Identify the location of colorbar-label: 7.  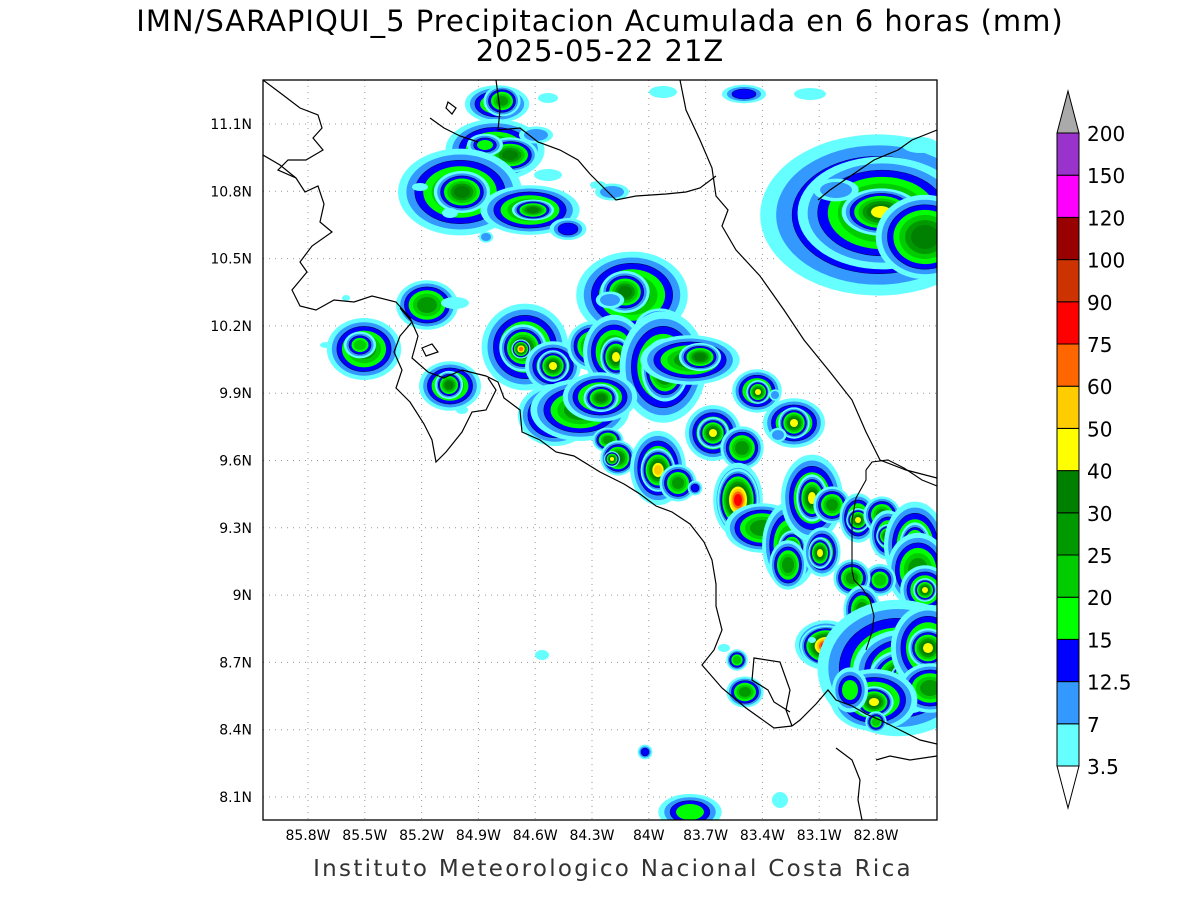
(1093, 725).